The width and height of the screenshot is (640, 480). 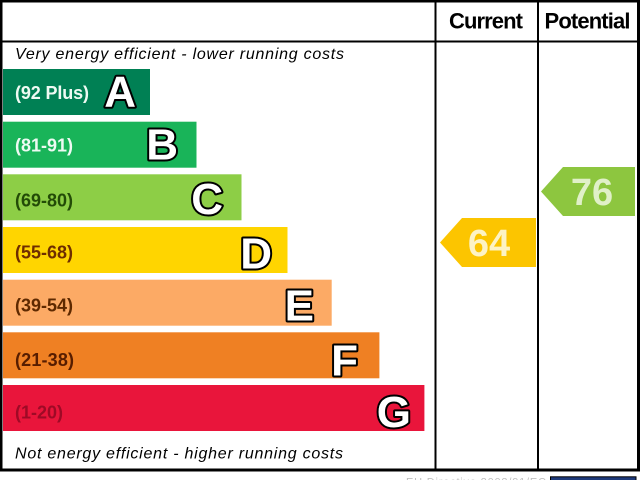 What do you see at coordinates (44, 253) in the screenshot?
I see `svg-text: (55-68)` at bounding box center [44, 253].